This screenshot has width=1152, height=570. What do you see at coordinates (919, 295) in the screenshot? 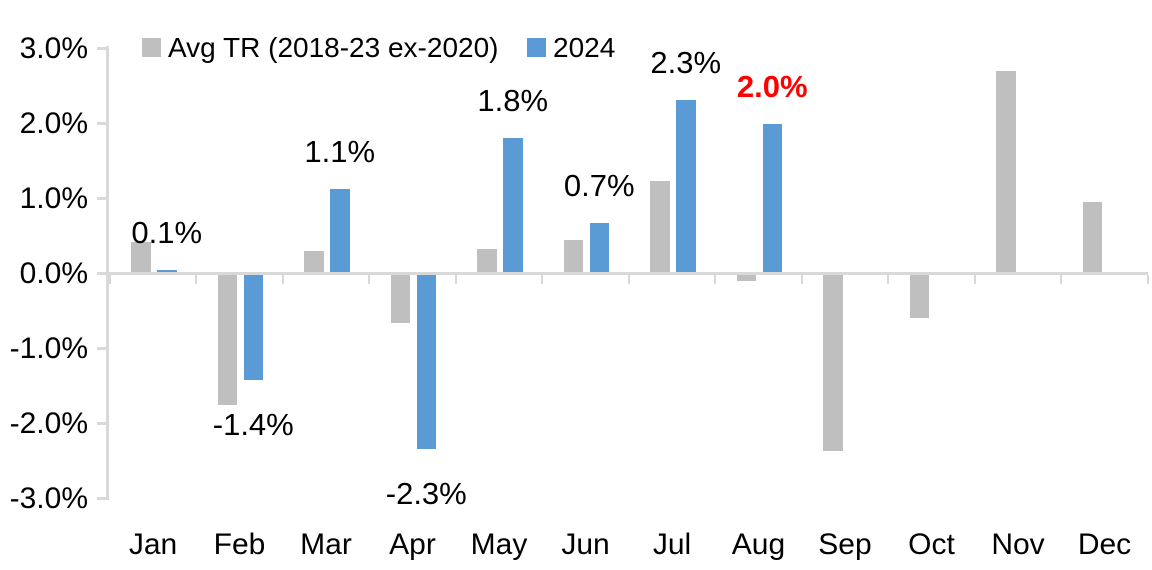
I see `bar-avg-tr-oct` at bounding box center [919, 295].